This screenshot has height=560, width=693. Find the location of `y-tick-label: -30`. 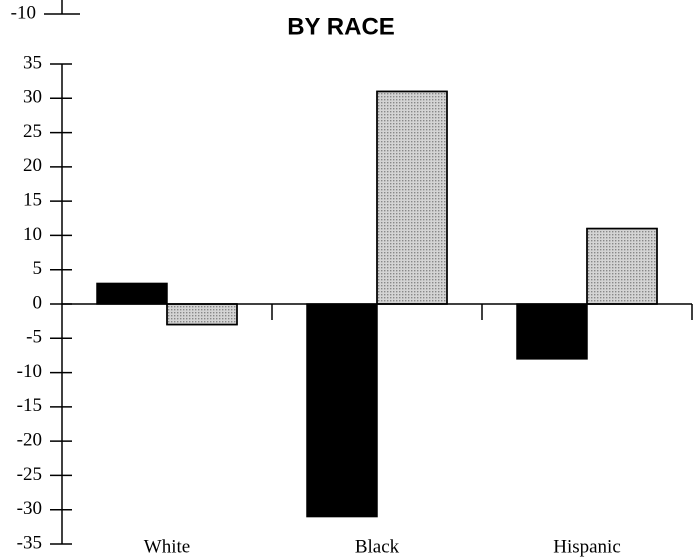

y-tick-label: -30 is located at coordinates (29, 508).